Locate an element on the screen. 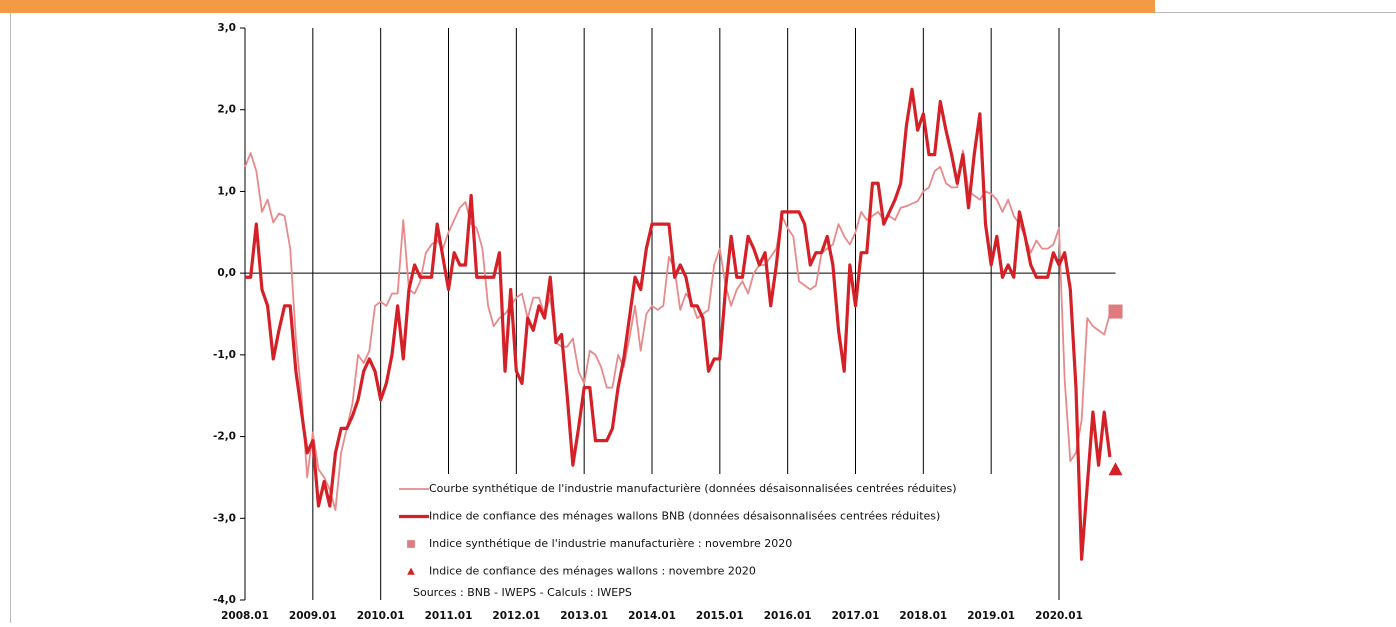 The height and width of the screenshot is (627, 1396). y-tick-label: -1,0 is located at coordinates (224, 355).